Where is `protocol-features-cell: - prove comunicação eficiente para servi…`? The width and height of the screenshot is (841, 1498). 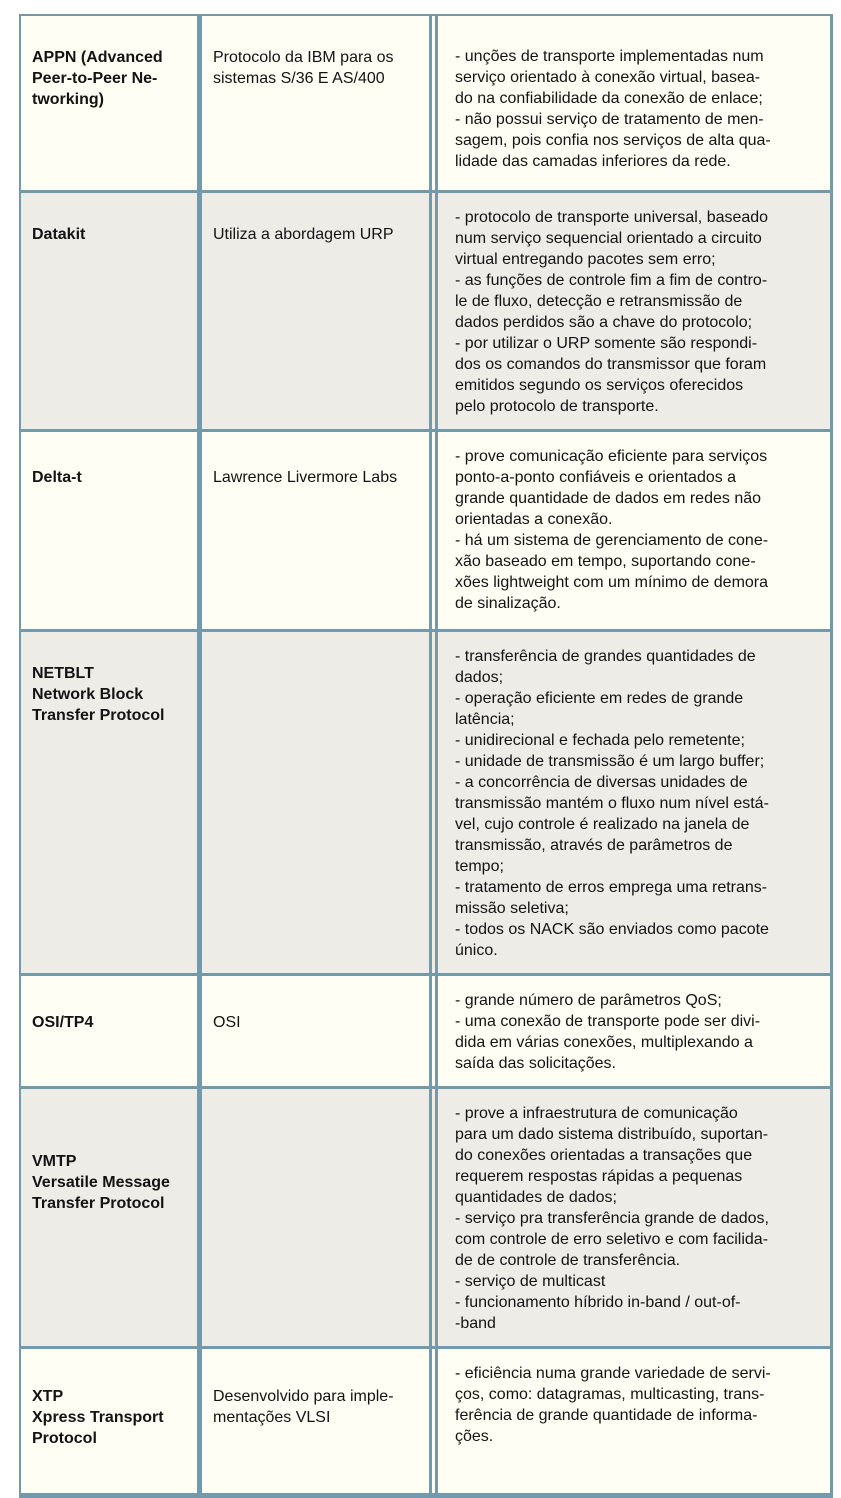
protocol-features-cell: - prove comunicação eficiente para servi… is located at coordinates (612, 530).